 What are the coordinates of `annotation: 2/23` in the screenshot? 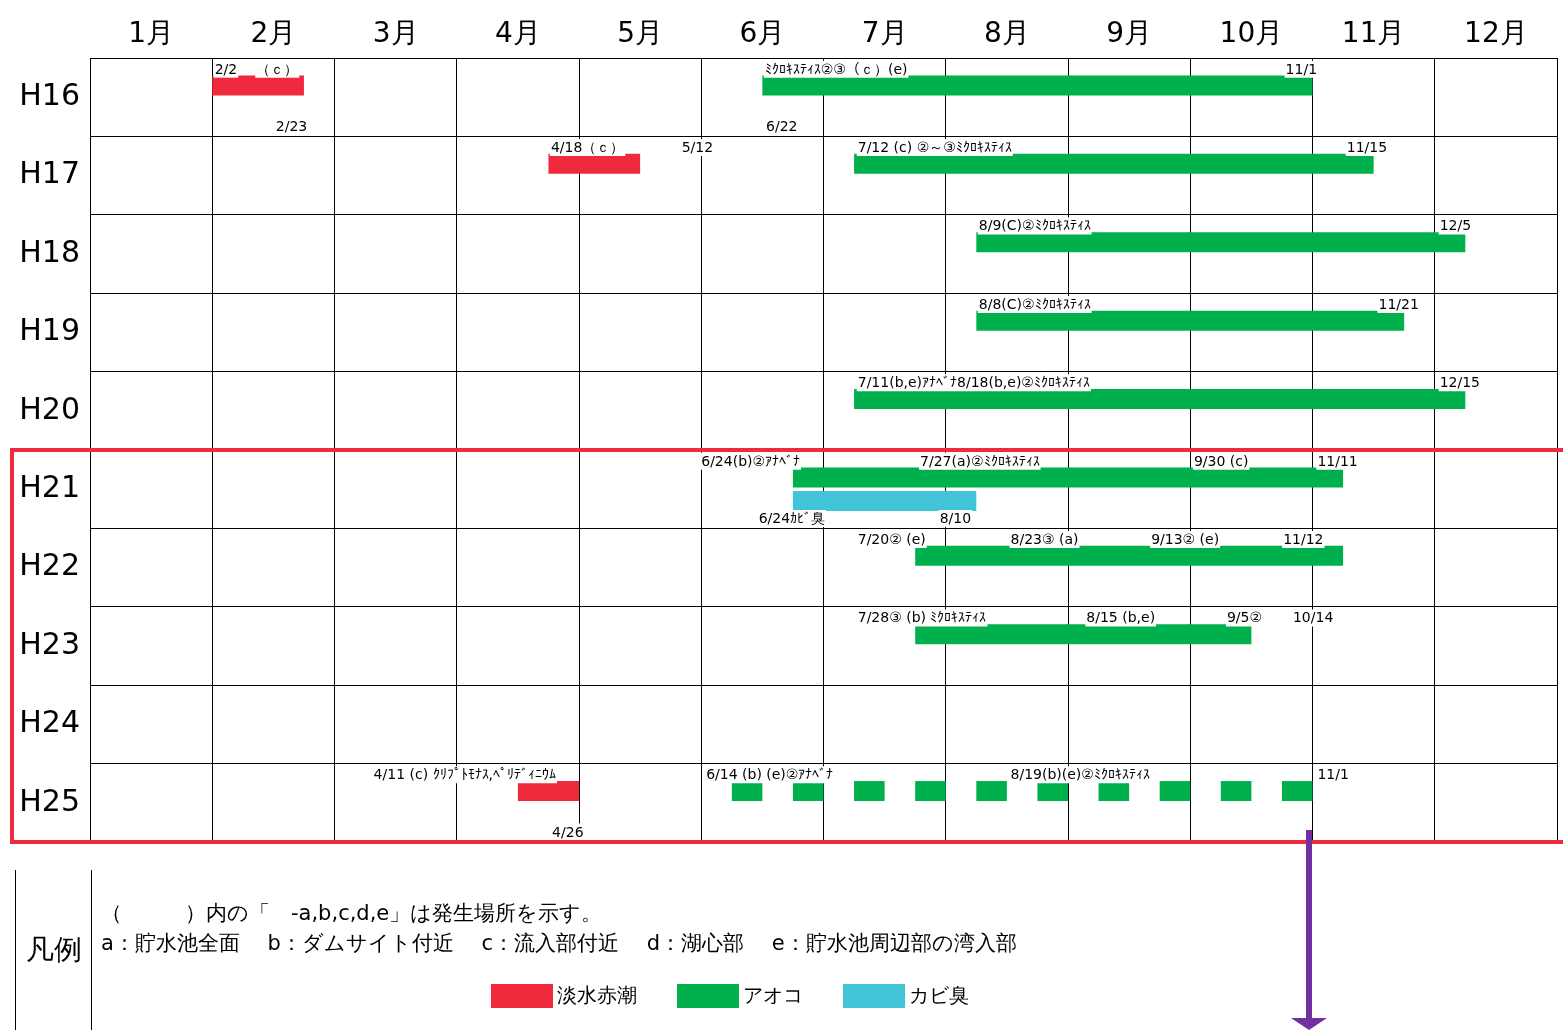 It's located at (291, 125).